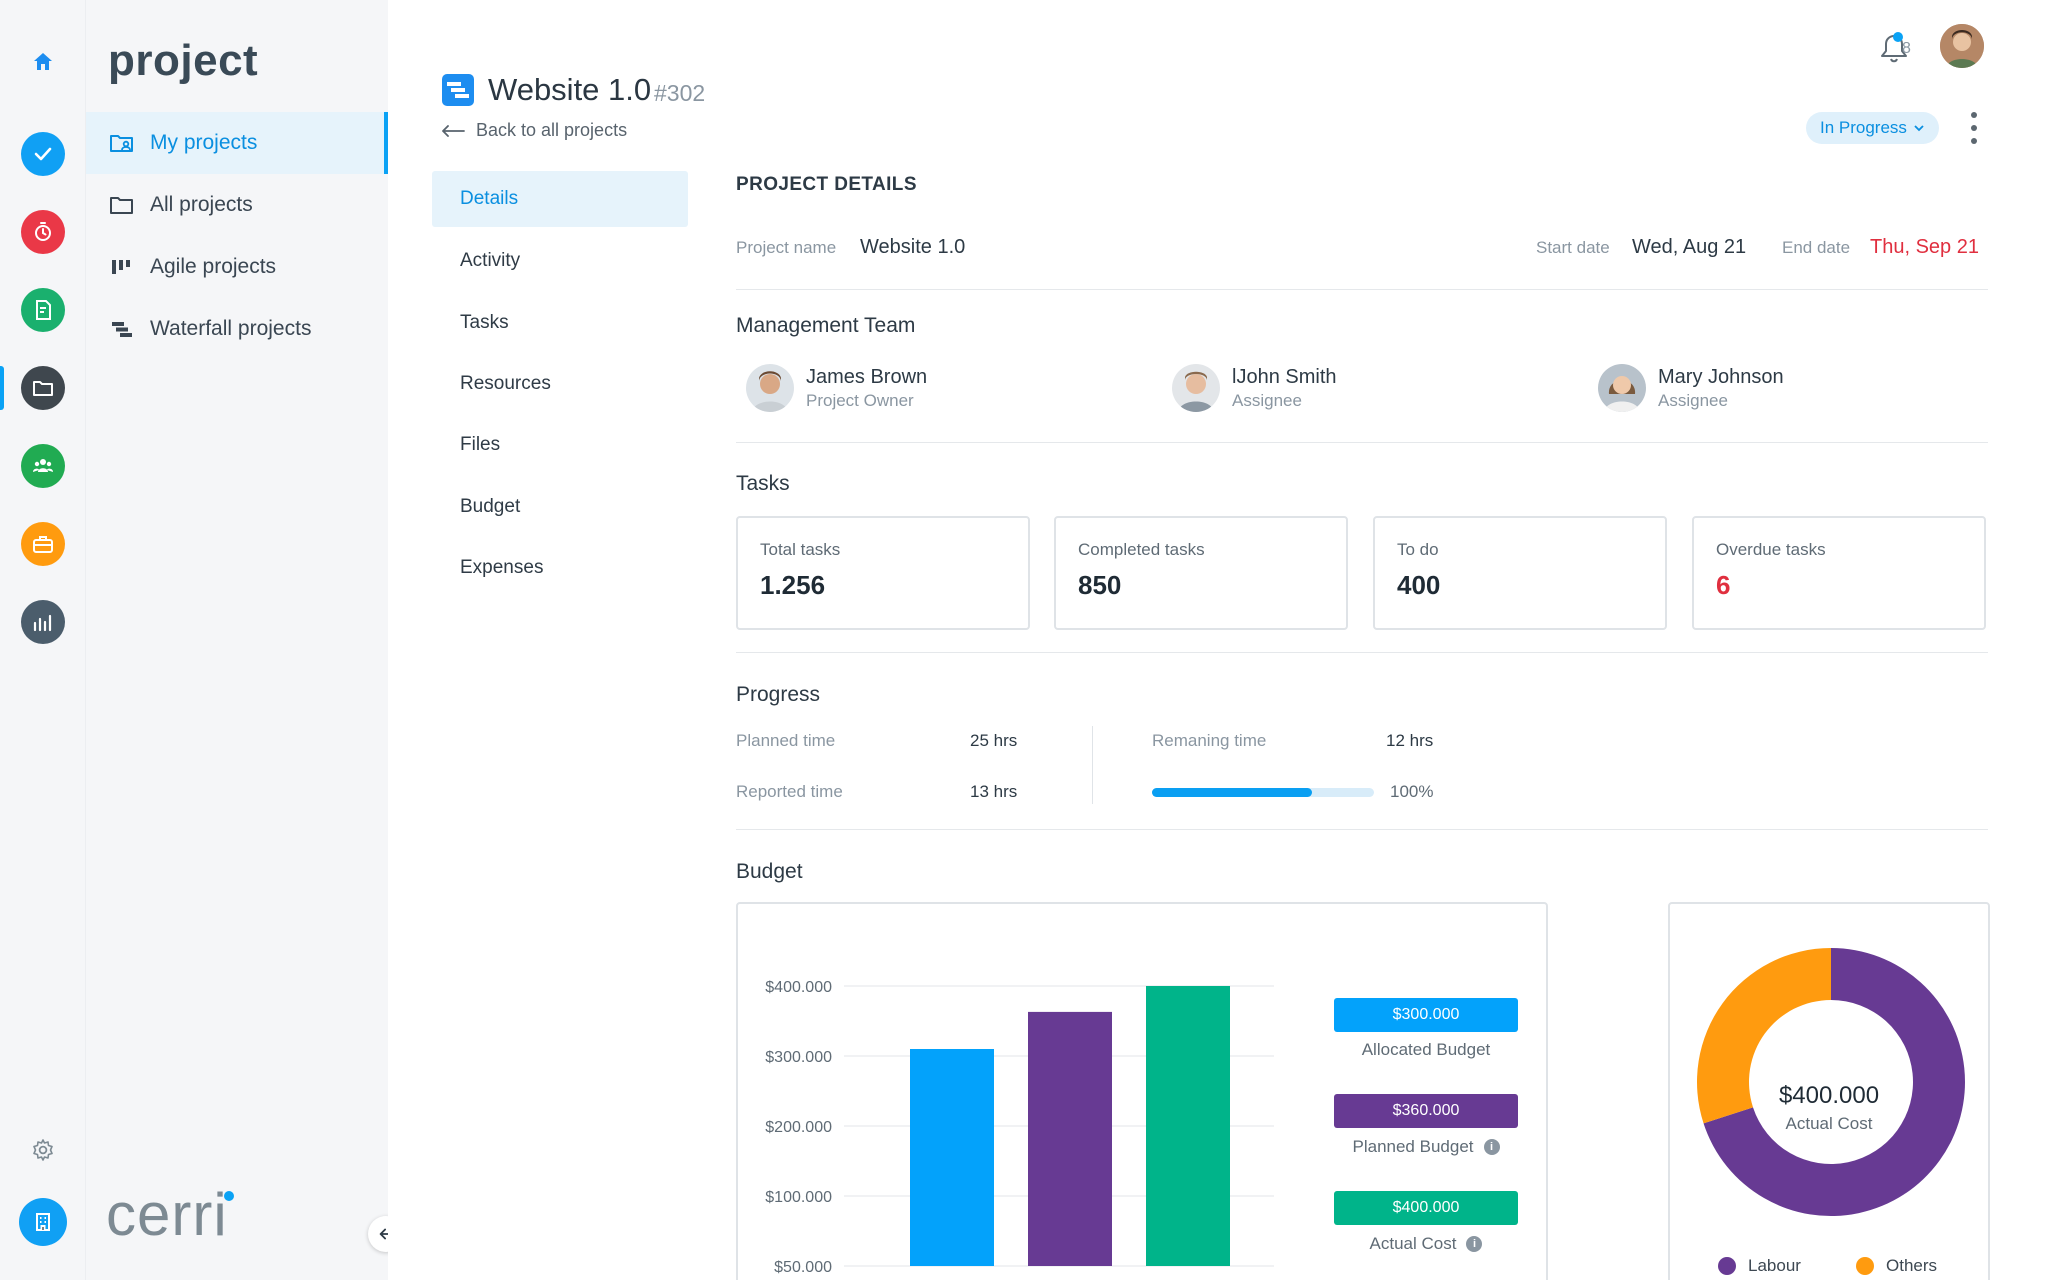 The image size is (2048, 1280). What do you see at coordinates (1816, 247) in the screenshot?
I see `end-date-label: End date` at bounding box center [1816, 247].